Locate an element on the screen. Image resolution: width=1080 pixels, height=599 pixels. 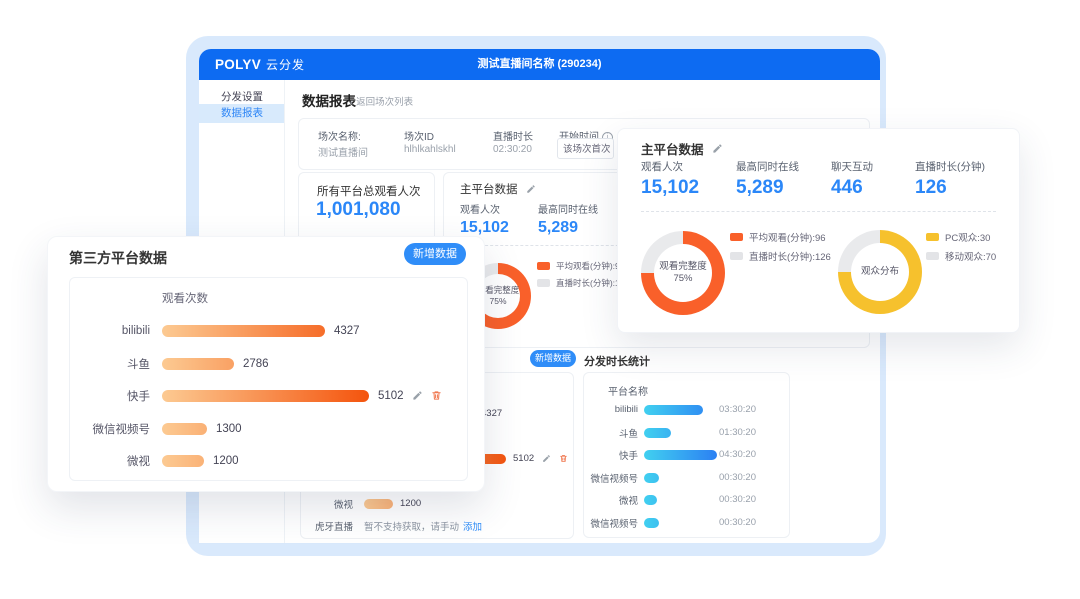
bar-row: 快手 5102 is located at coordinates (268, 396).